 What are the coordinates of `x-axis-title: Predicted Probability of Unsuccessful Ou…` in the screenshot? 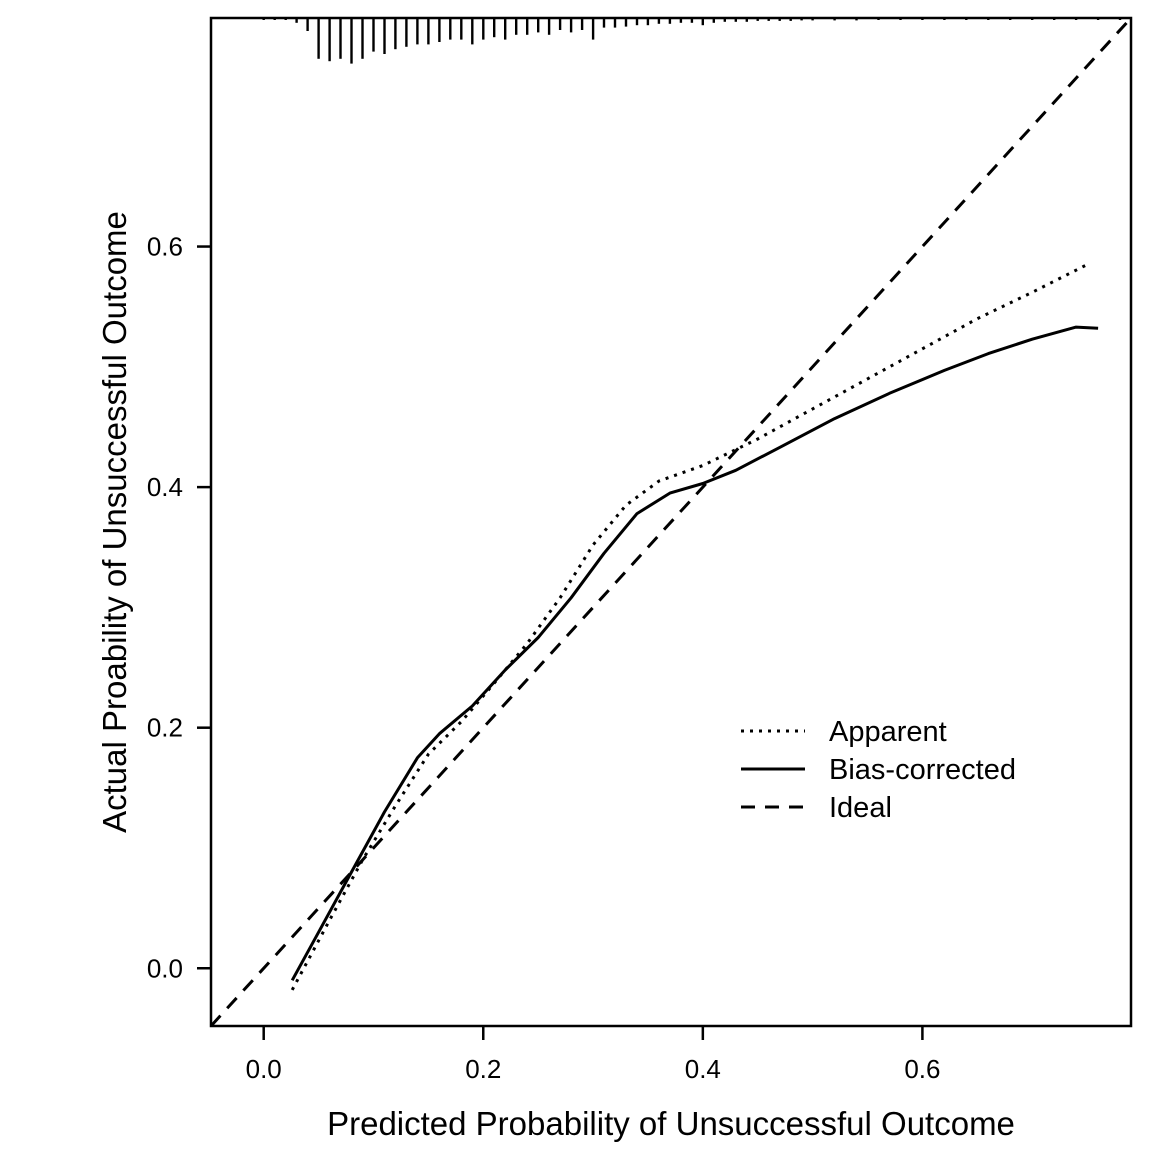 It's located at (671, 1123).